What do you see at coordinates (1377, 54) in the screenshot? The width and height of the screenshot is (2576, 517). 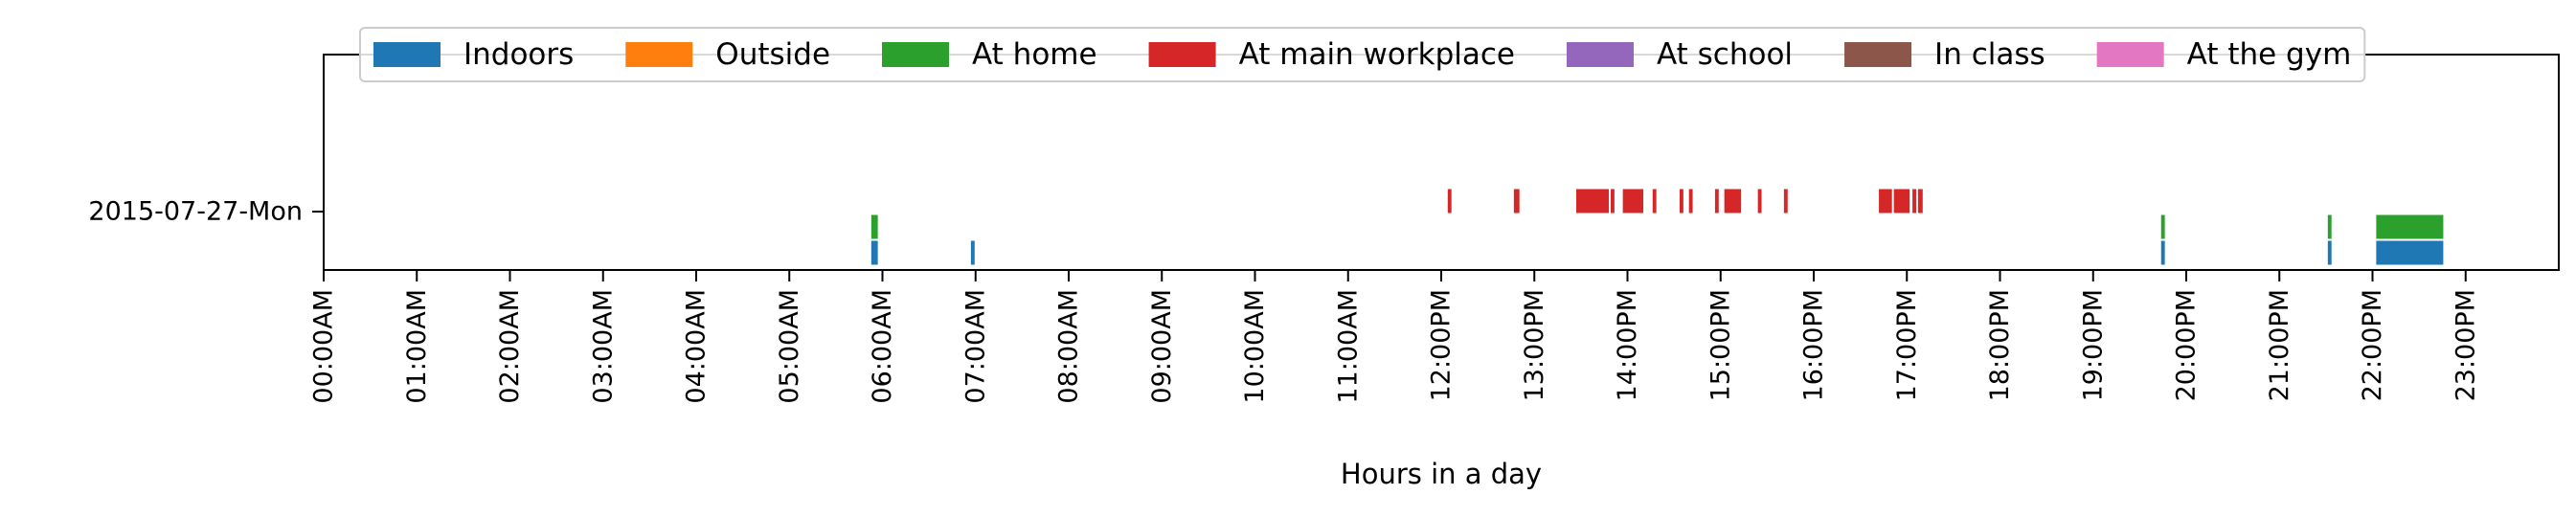 I see `legend-label: At main workplace` at bounding box center [1377, 54].